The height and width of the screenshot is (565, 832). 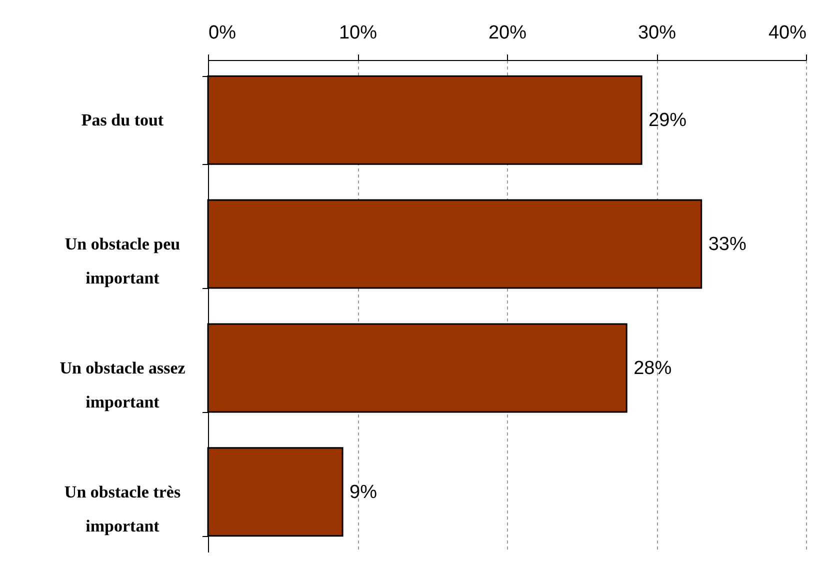 What do you see at coordinates (787, 33) in the screenshot?
I see `x-tick-label: 40%` at bounding box center [787, 33].